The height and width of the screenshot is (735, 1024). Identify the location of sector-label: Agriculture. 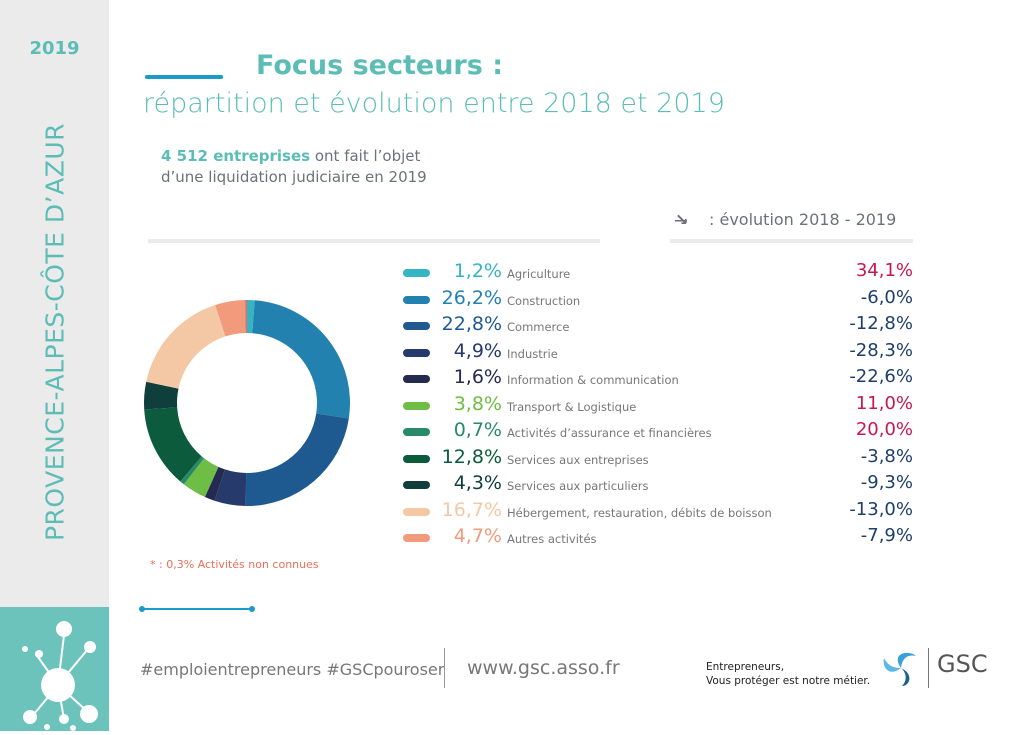
(539, 274).